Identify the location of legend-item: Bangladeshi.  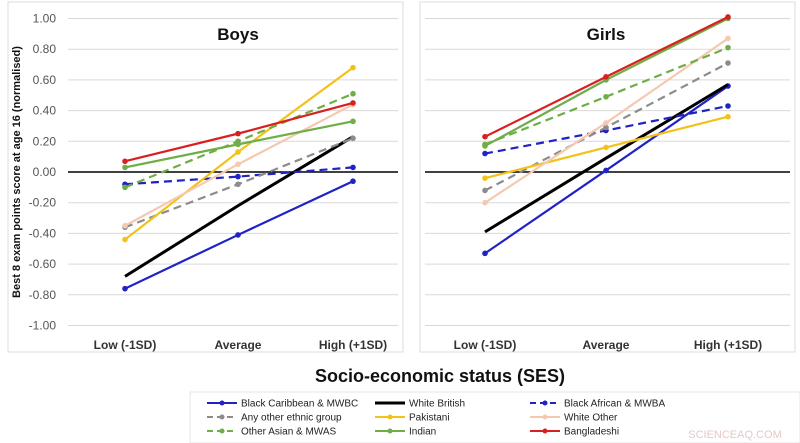
(574, 432).